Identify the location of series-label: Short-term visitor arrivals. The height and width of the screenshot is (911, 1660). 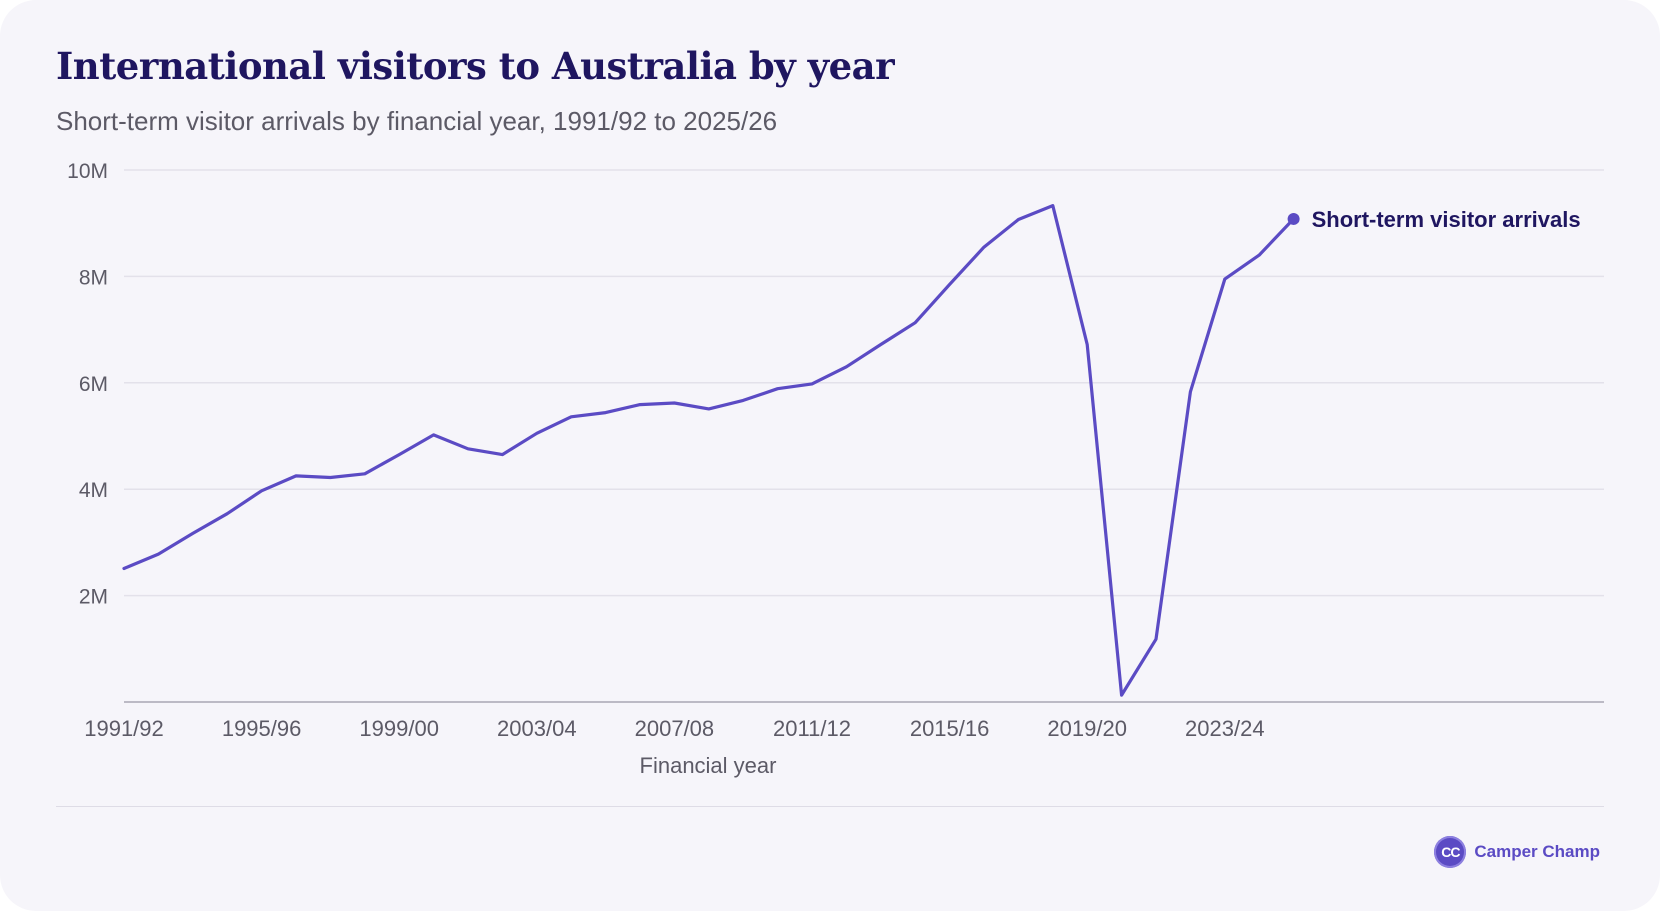
(1446, 219).